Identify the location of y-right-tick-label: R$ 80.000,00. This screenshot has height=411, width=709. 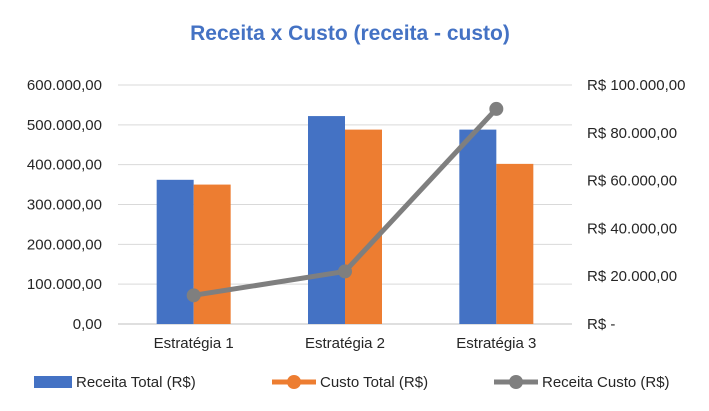
(632, 133).